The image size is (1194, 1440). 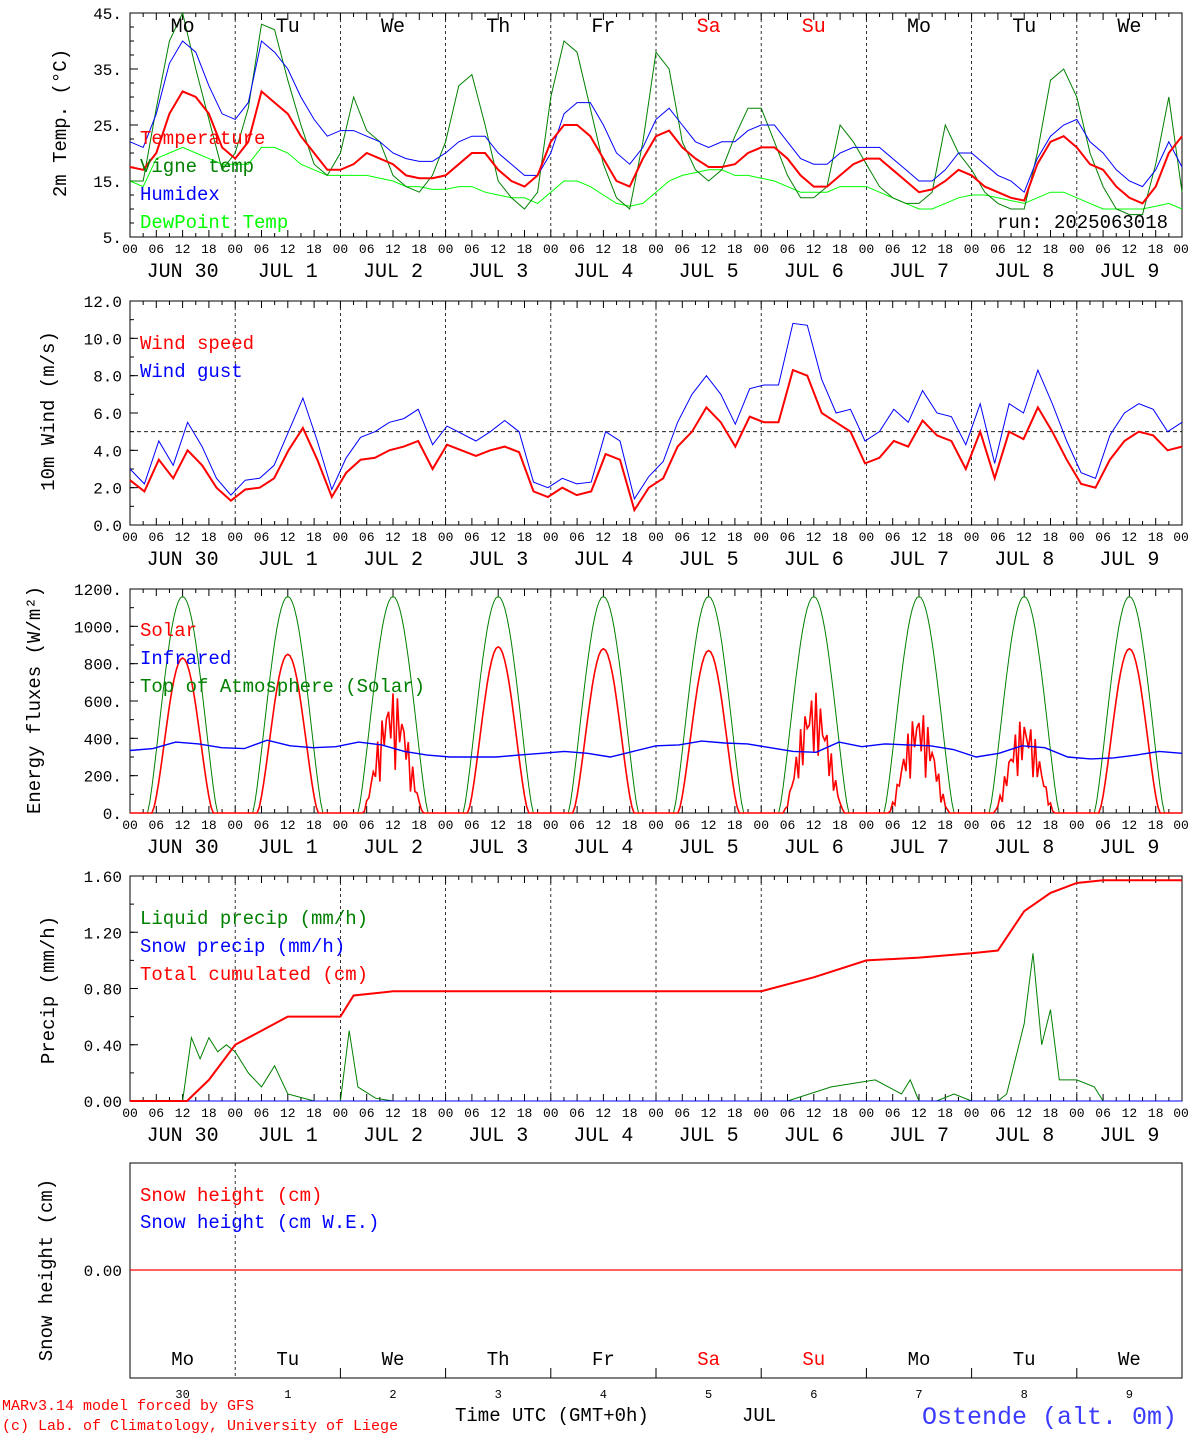 I want to click on month-label: JUL, so click(x=759, y=1416).